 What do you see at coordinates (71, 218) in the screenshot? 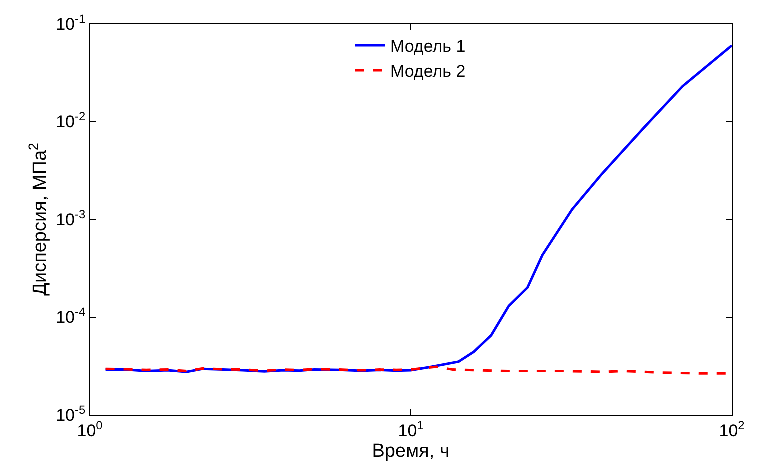
I see `y-tick-label: 10$^{-3}$` at bounding box center [71, 218].